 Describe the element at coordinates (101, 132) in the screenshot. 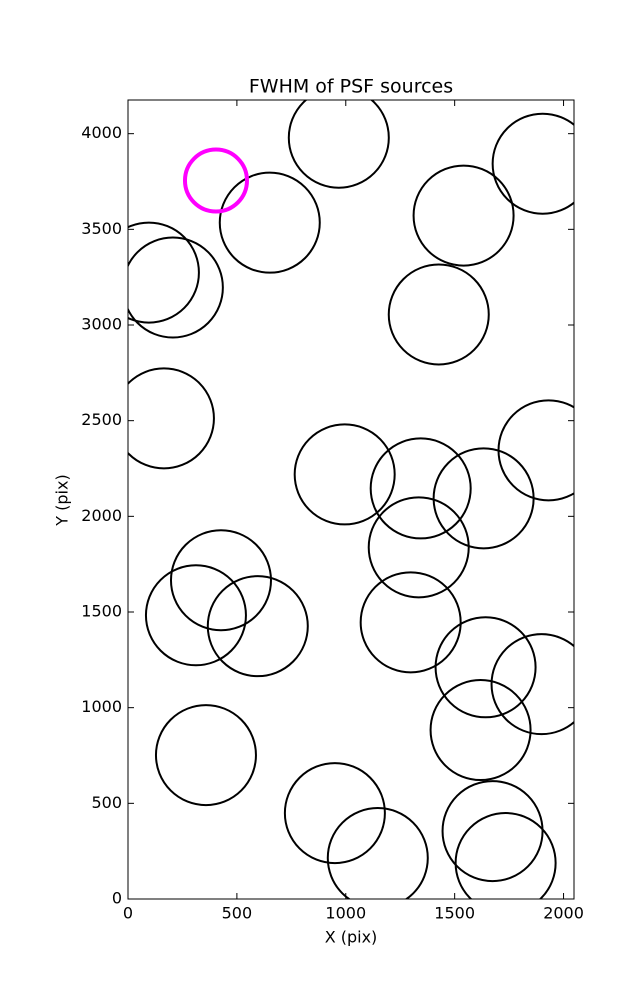

I see `y-tick-label: 4000` at that location.